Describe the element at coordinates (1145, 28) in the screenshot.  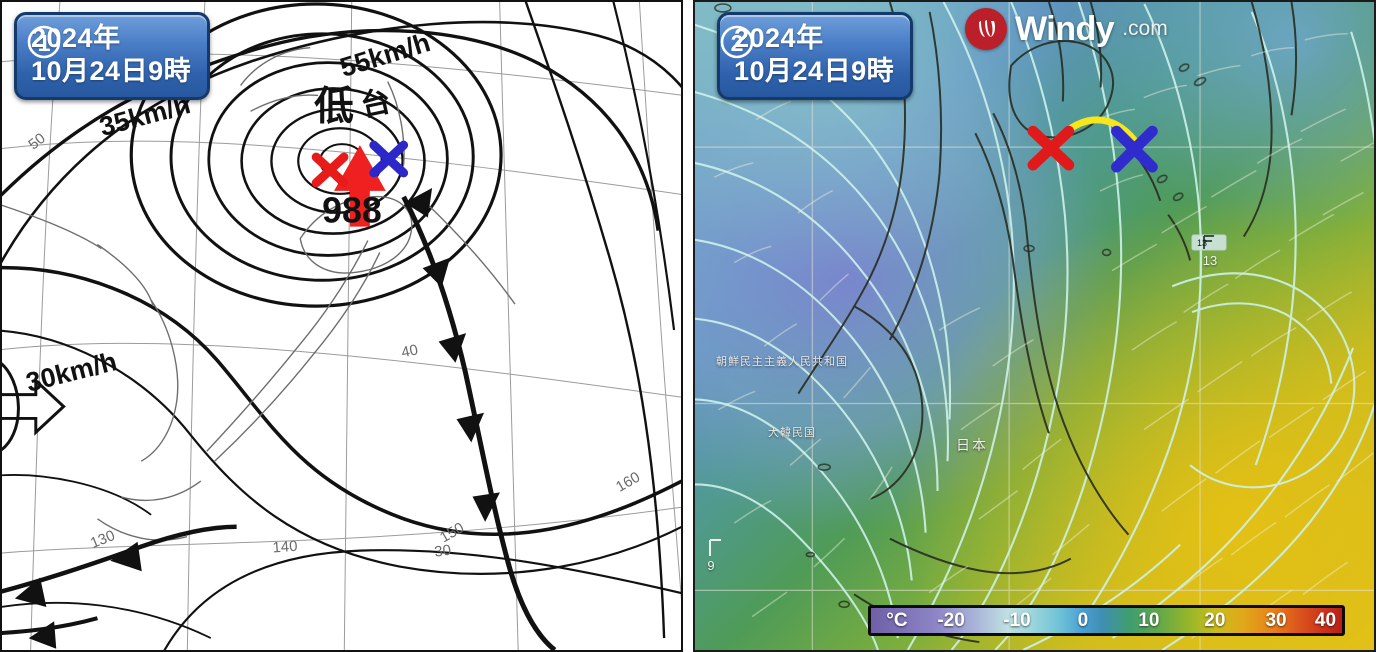
I see `windy-tld: .com` at that location.